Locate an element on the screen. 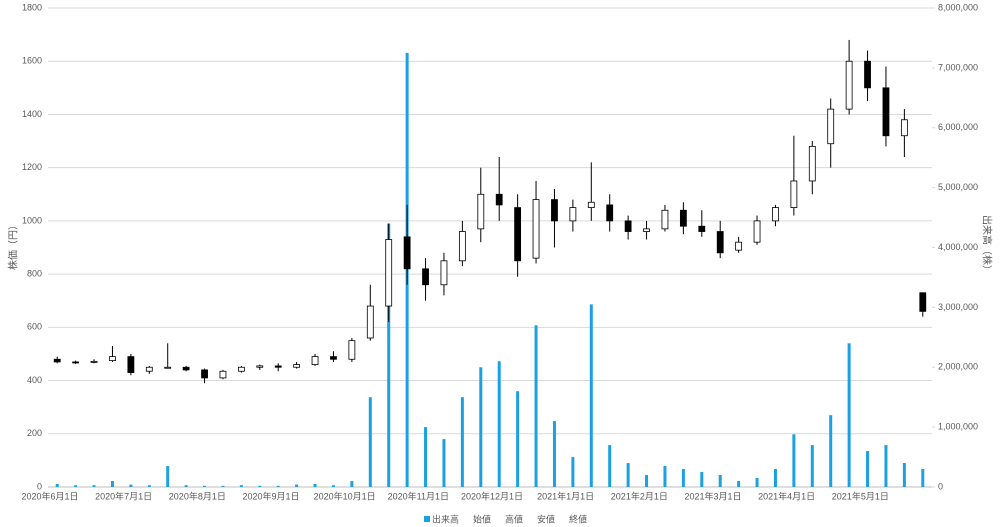 The image size is (1000, 527). y2-tick-label: 7,000,000 is located at coordinates (958, 67).